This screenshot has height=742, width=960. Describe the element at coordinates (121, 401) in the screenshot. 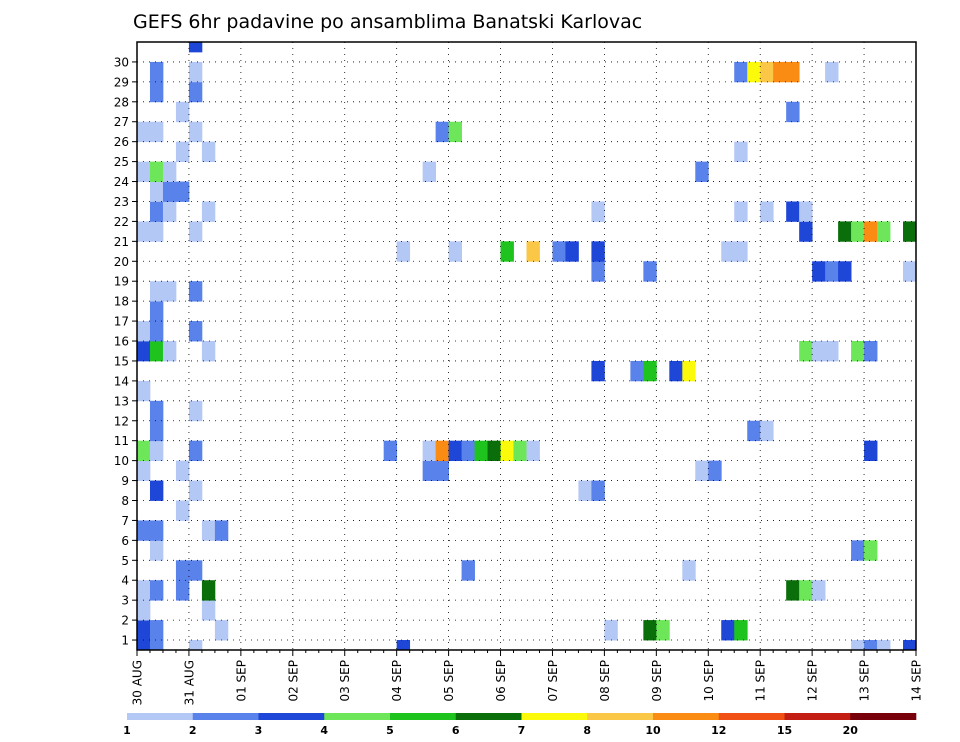

I see `y-tick-label: 13` at that location.